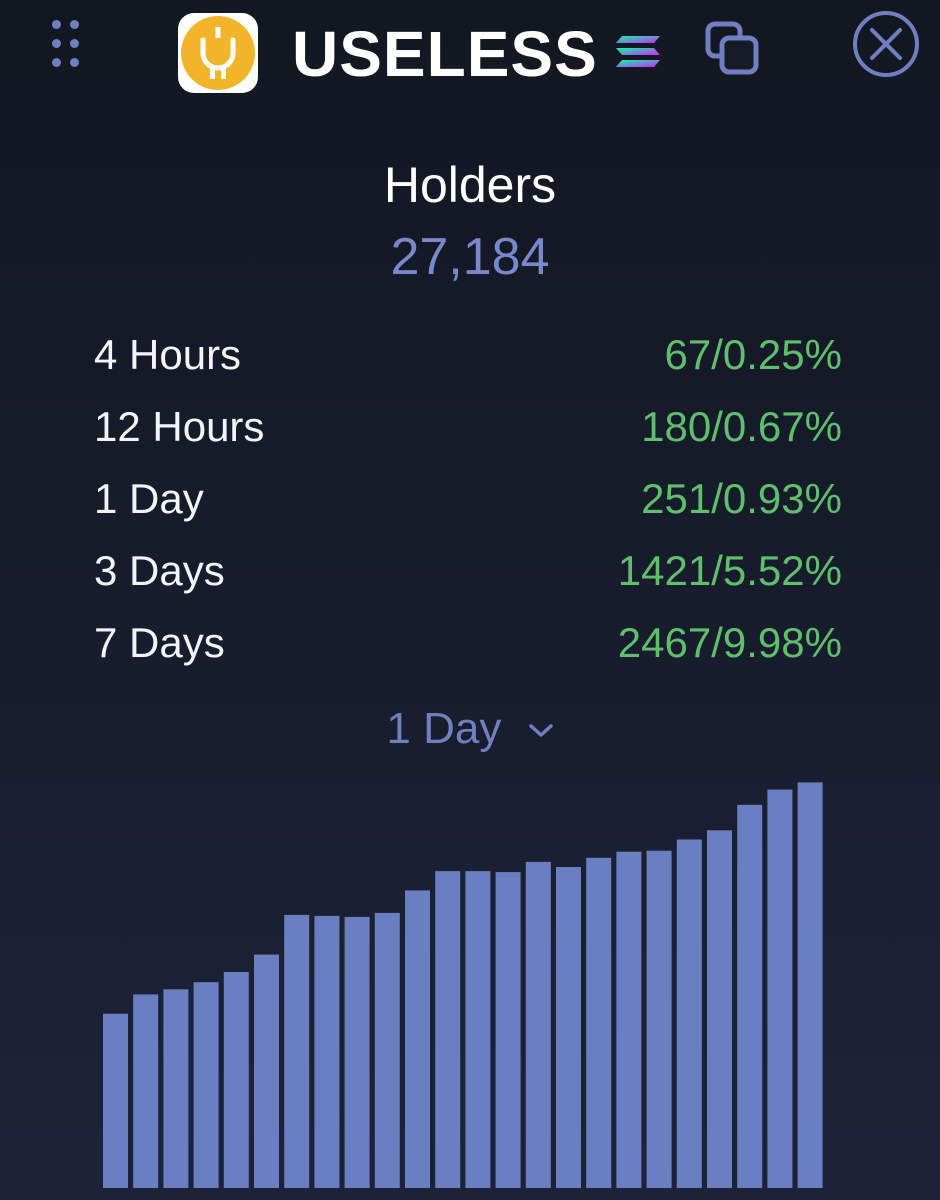 The width and height of the screenshot is (940, 1200). What do you see at coordinates (445, 54) in the screenshot?
I see `token-name: USELESS` at bounding box center [445, 54].